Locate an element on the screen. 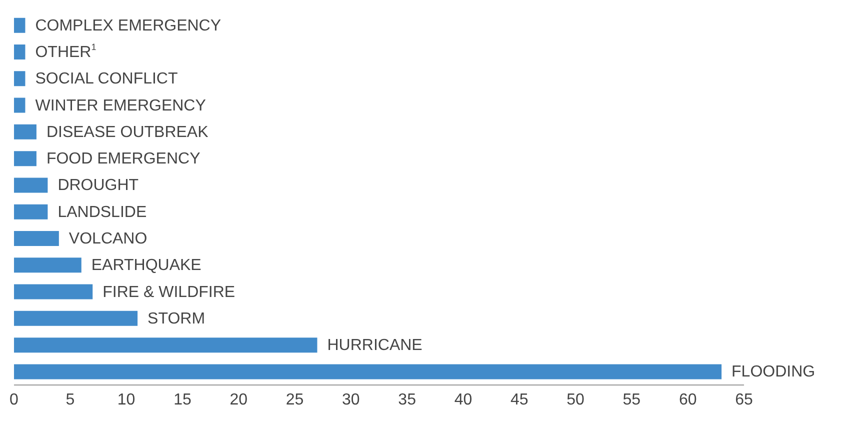 Image resolution: width=844 pixels, height=427 pixels. y-tick-label: HURRICANE is located at coordinates (374, 345).